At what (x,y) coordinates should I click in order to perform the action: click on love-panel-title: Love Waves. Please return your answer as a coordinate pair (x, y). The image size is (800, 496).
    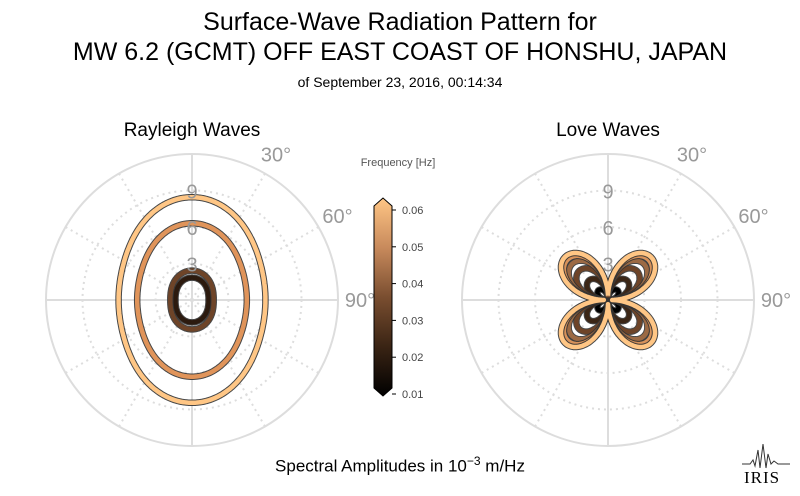
    Looking at the image, I should click on (608, 130).